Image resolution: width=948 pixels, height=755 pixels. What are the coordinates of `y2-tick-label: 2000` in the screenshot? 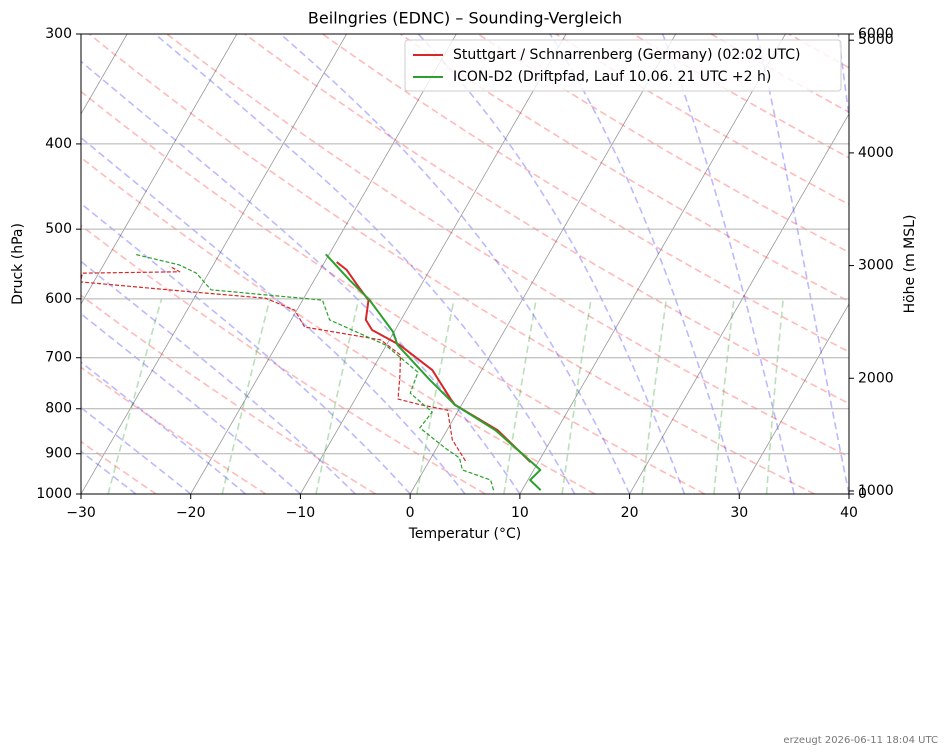 It's located at (876, 378).